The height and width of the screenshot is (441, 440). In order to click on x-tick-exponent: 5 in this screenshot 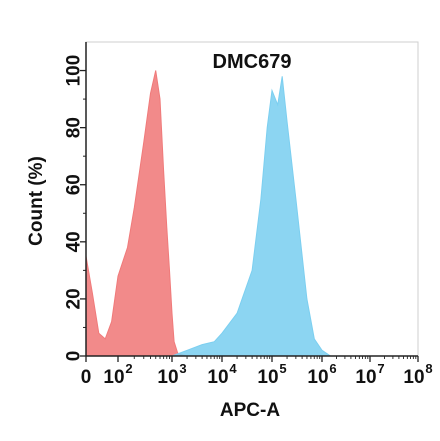, I will do `click(282, 368)`.